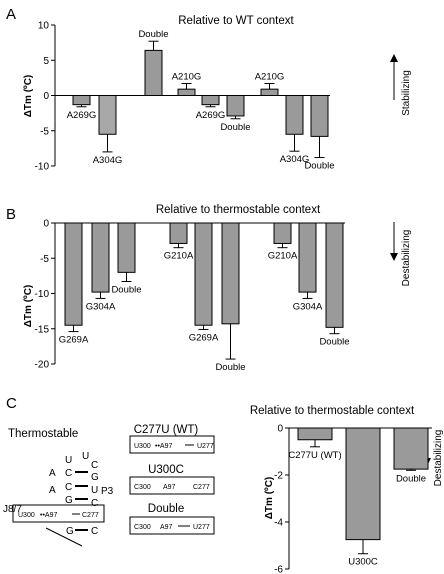  I want to click on chart-b-y-tick-label-1: -5, so click(44, 259).